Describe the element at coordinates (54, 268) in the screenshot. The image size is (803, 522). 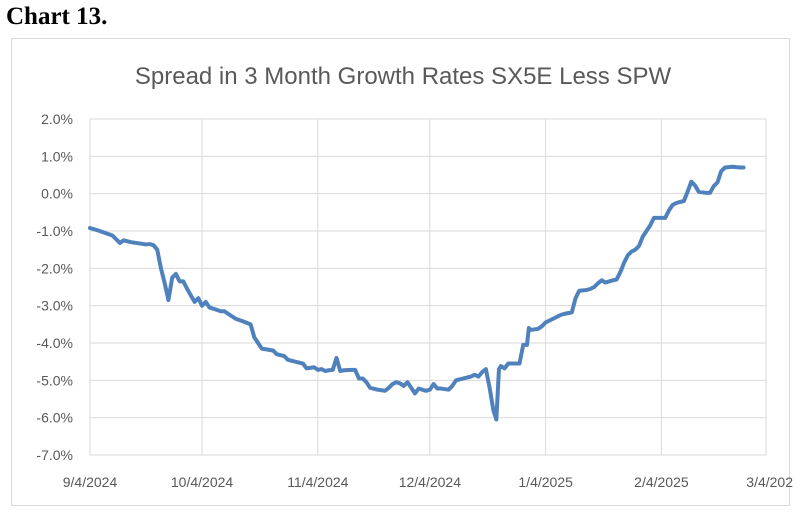
I see `y-tick-label: -2.0%` at that location.